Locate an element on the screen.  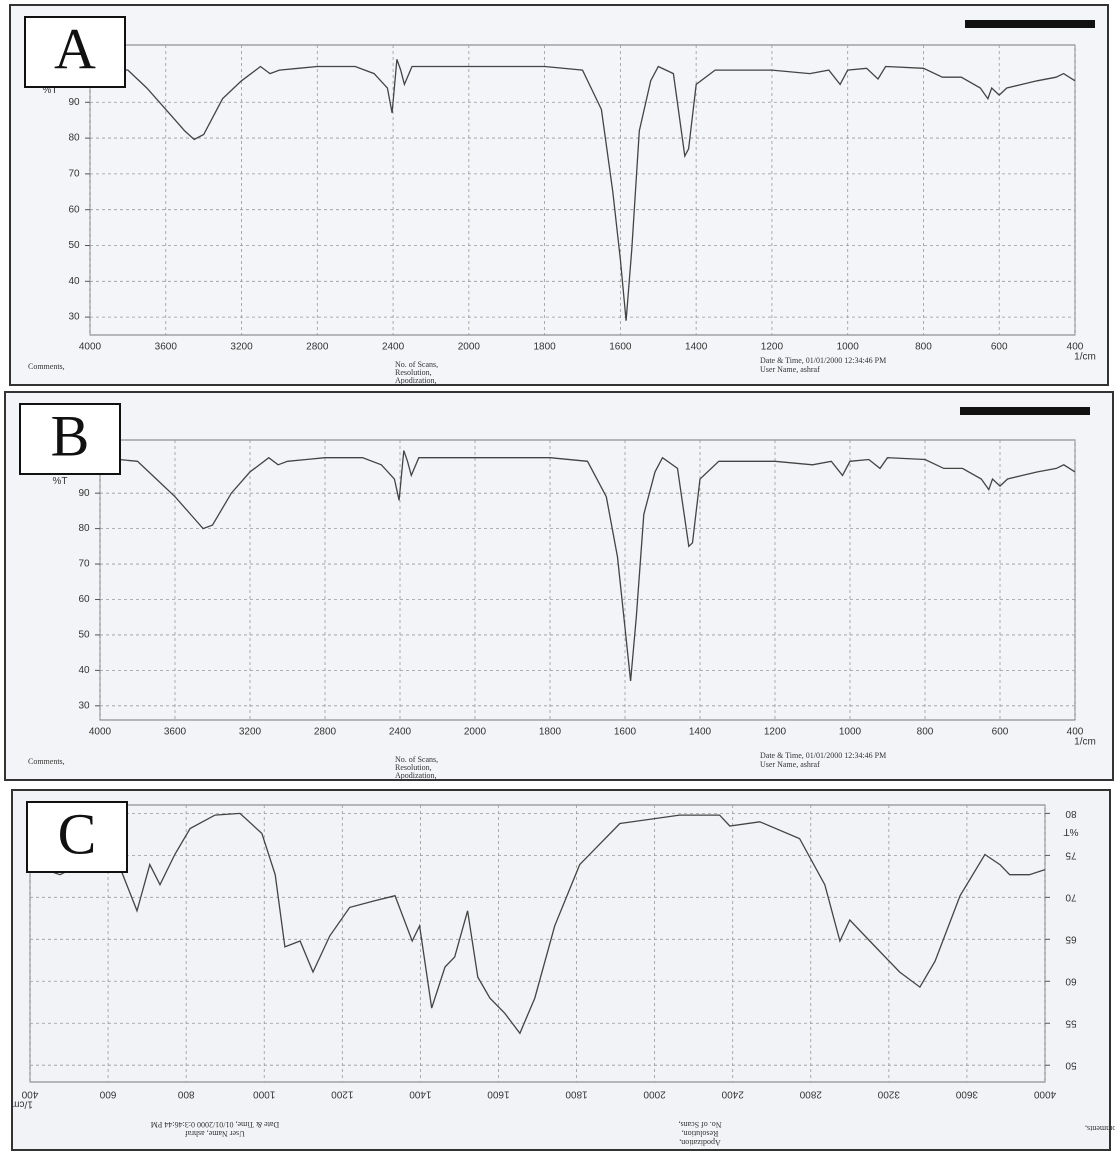
x-tick-label: 1600 is located at coordinates (620, 347).